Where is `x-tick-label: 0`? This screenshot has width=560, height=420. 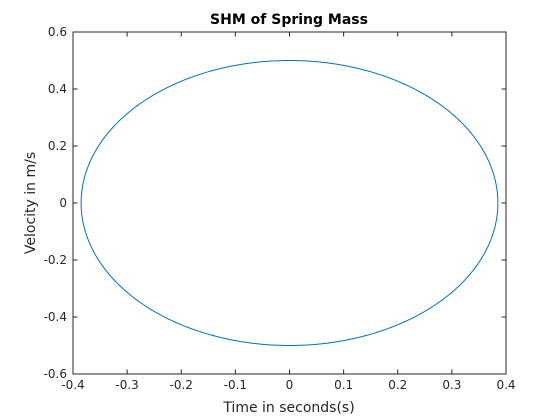
x-tick-label: 0 is located at coordinates (290, 385).